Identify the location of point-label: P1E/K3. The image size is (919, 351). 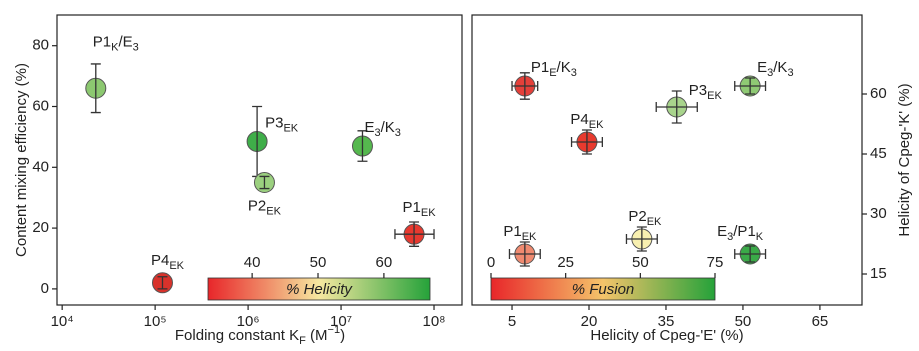
(554, 69).